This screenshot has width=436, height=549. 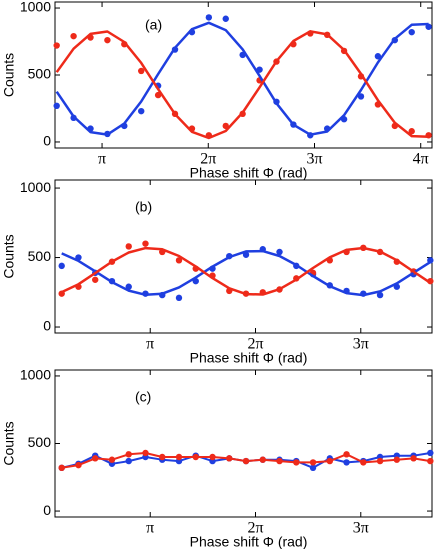 I want to click on panel-label: (b), so click(x=143, y=207).